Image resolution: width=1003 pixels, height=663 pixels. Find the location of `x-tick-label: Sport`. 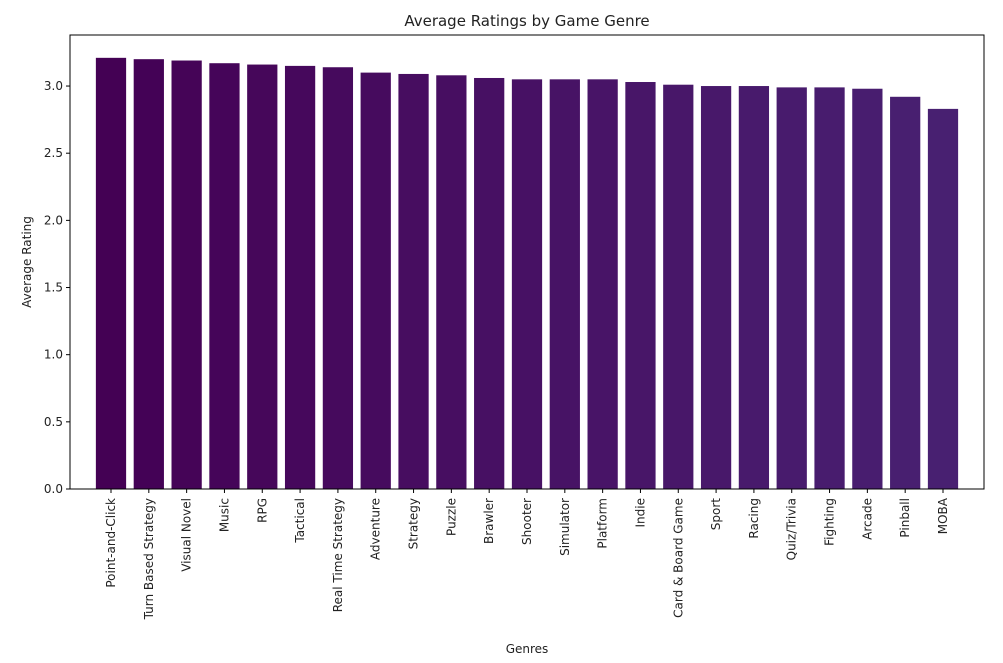

x-tick-label: Sport is located at coordinates (716, 514).